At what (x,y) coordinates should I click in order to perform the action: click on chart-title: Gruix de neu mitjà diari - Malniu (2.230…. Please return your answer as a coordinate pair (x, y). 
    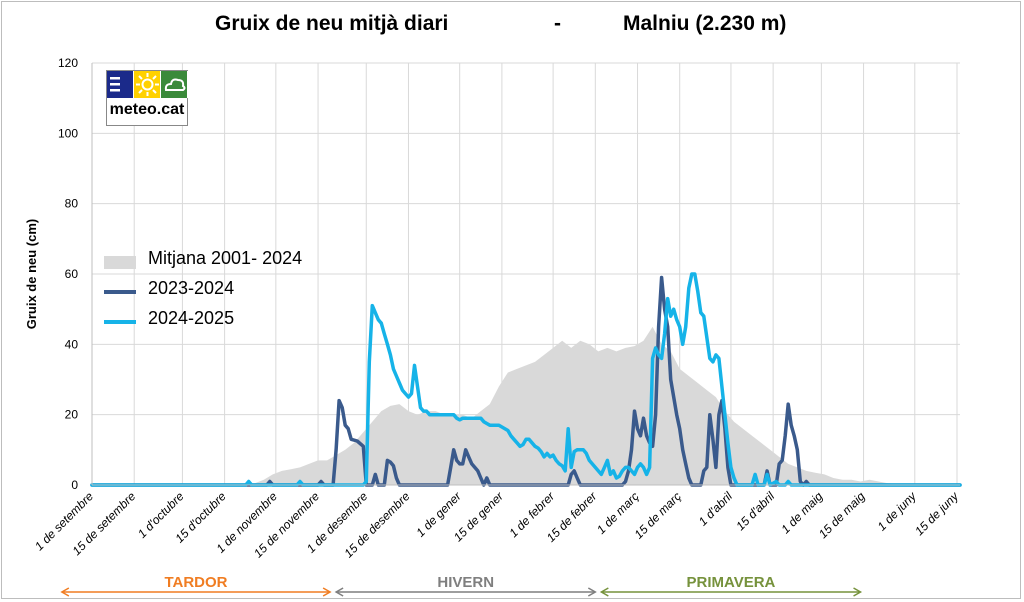
    Looking at the image, I should click on (512, 27).